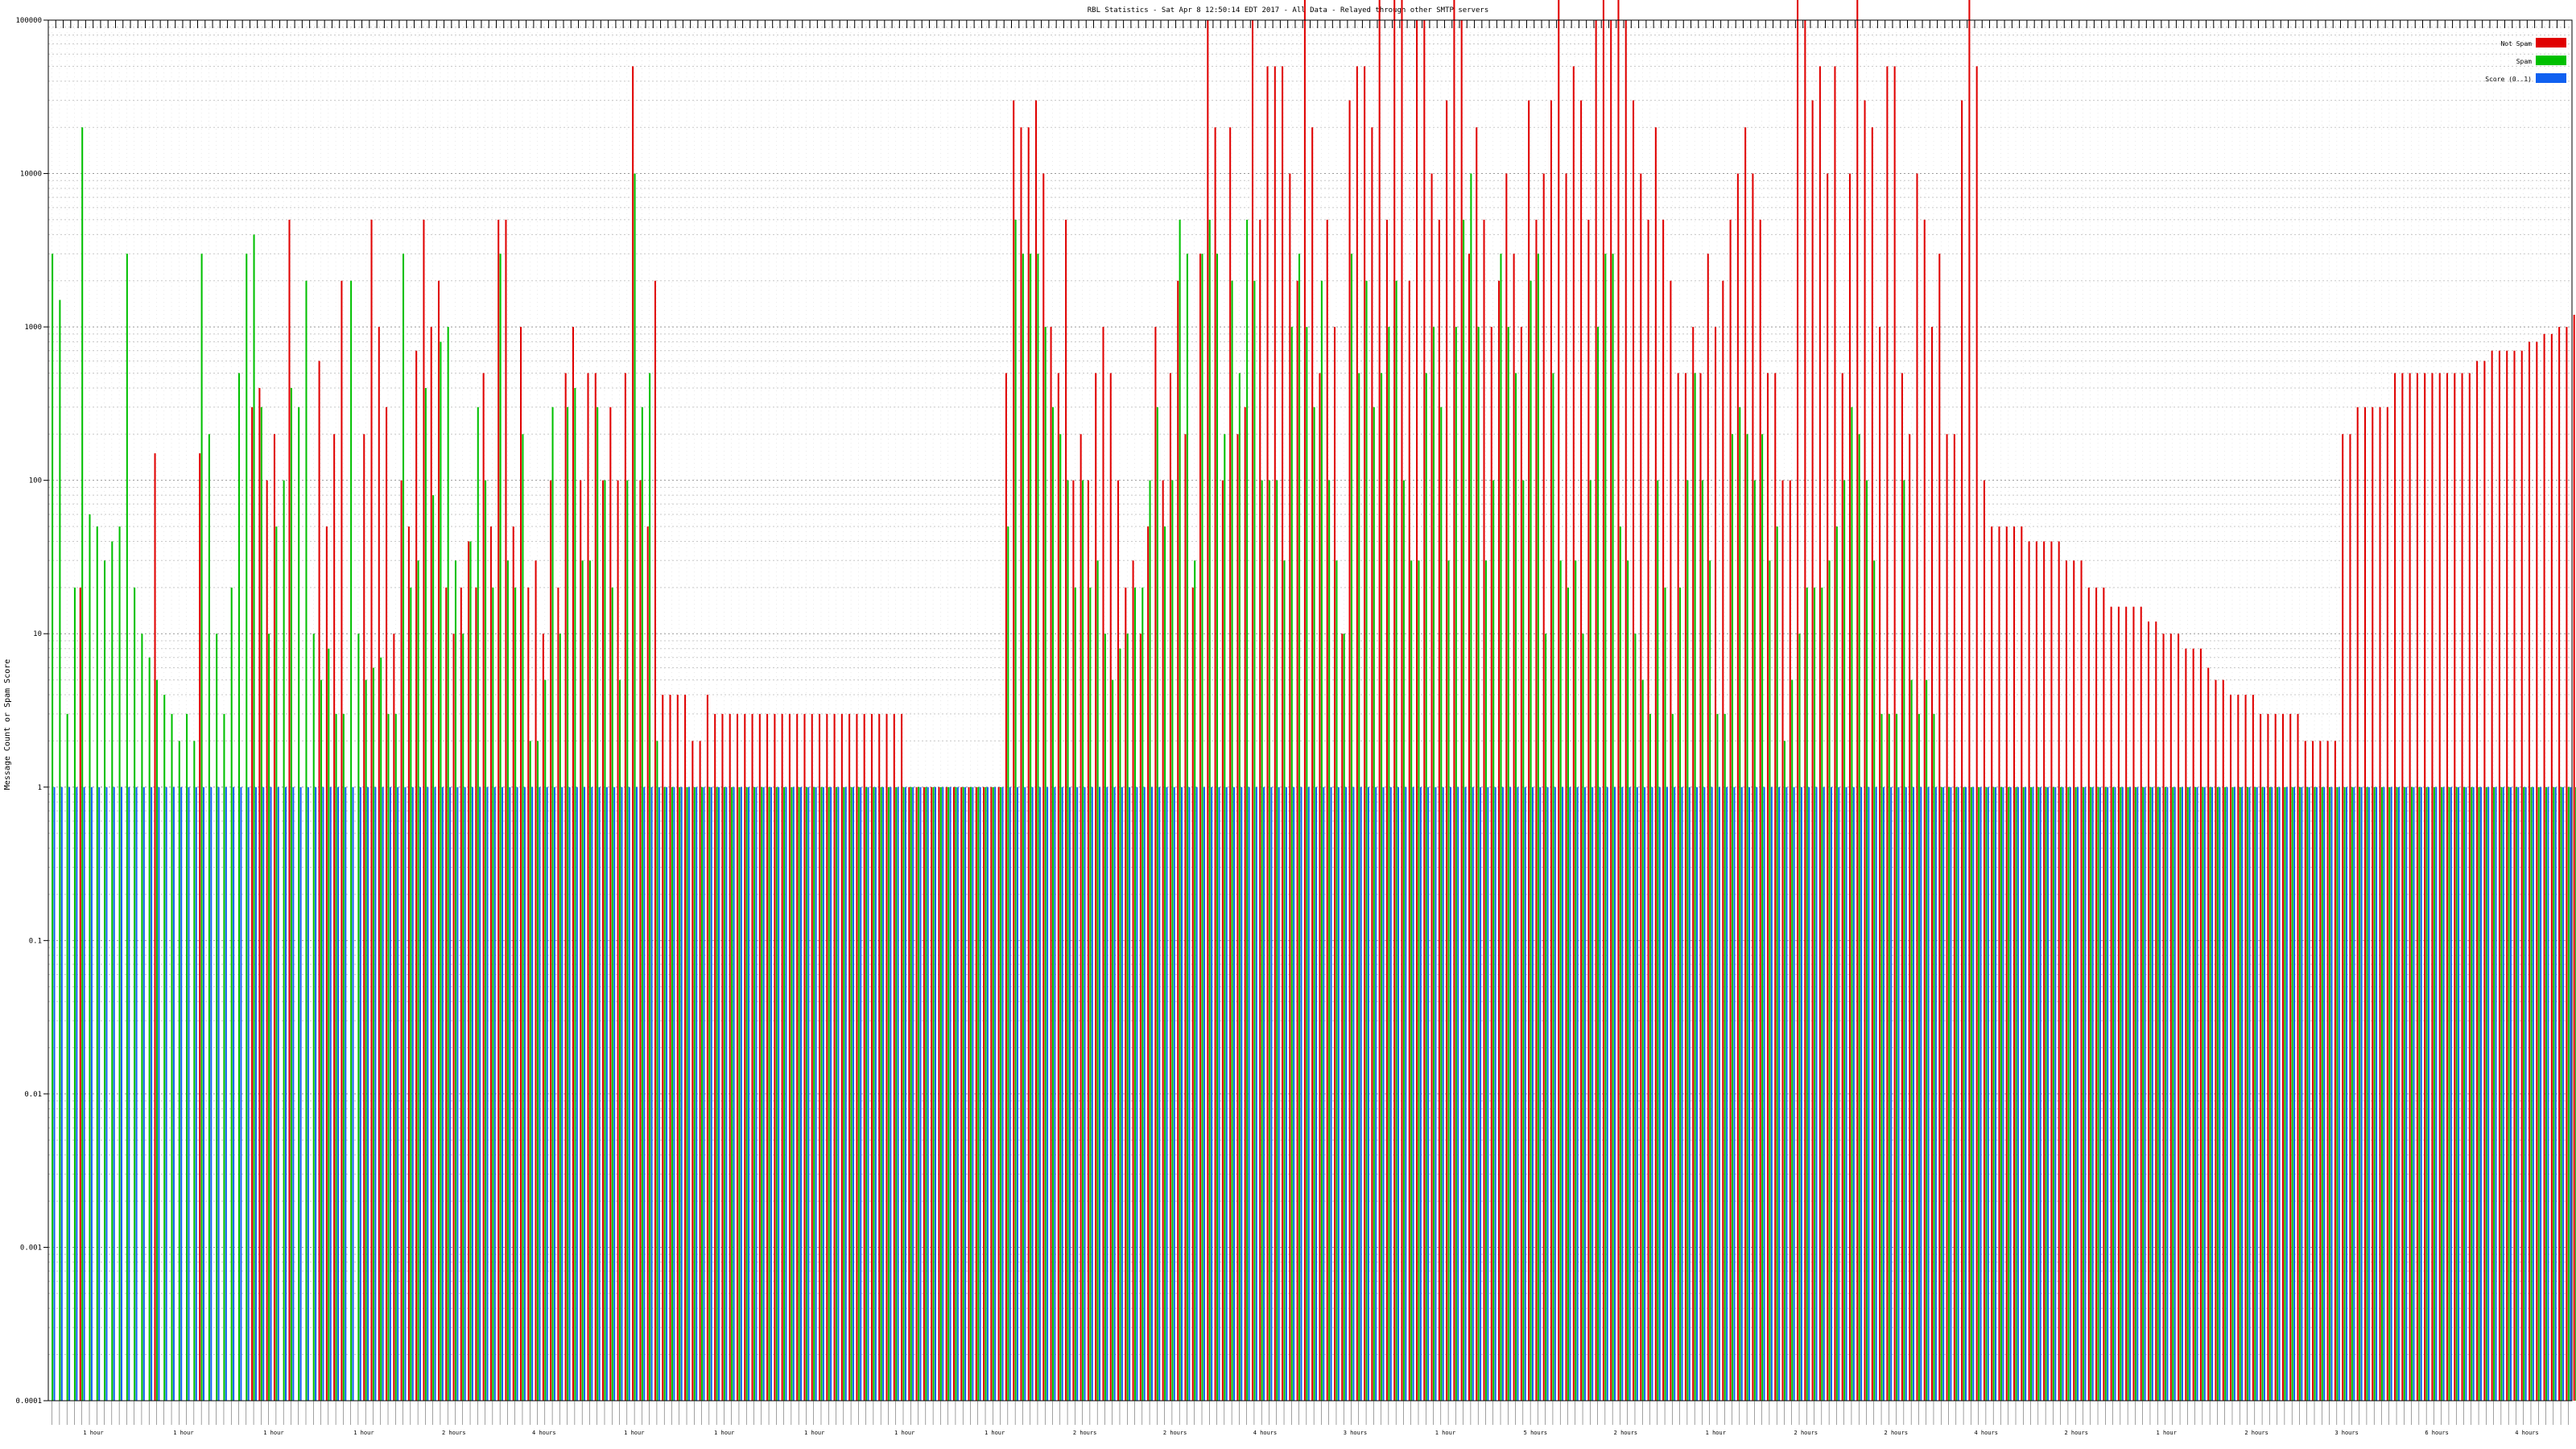 The height and width of the screenshot is (1449, 2576). Describe the element at coordinates (1806, 1433) in the screenshot. I see `x-tick-label: 2 hours` at that location.